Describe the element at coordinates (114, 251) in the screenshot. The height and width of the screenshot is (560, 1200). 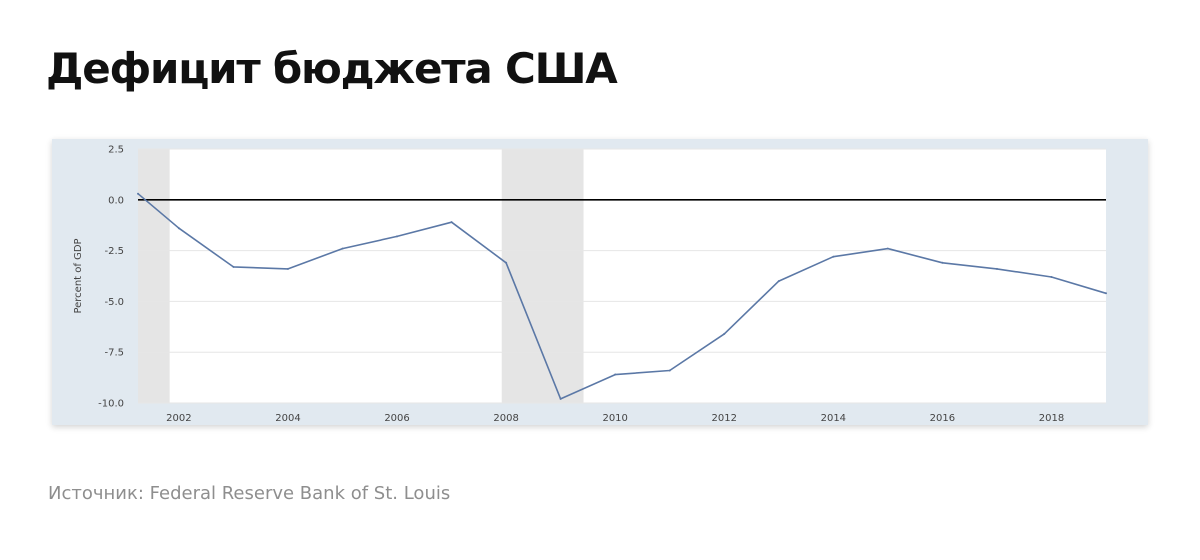
I see `y-tick-label: -2.5` at that location.